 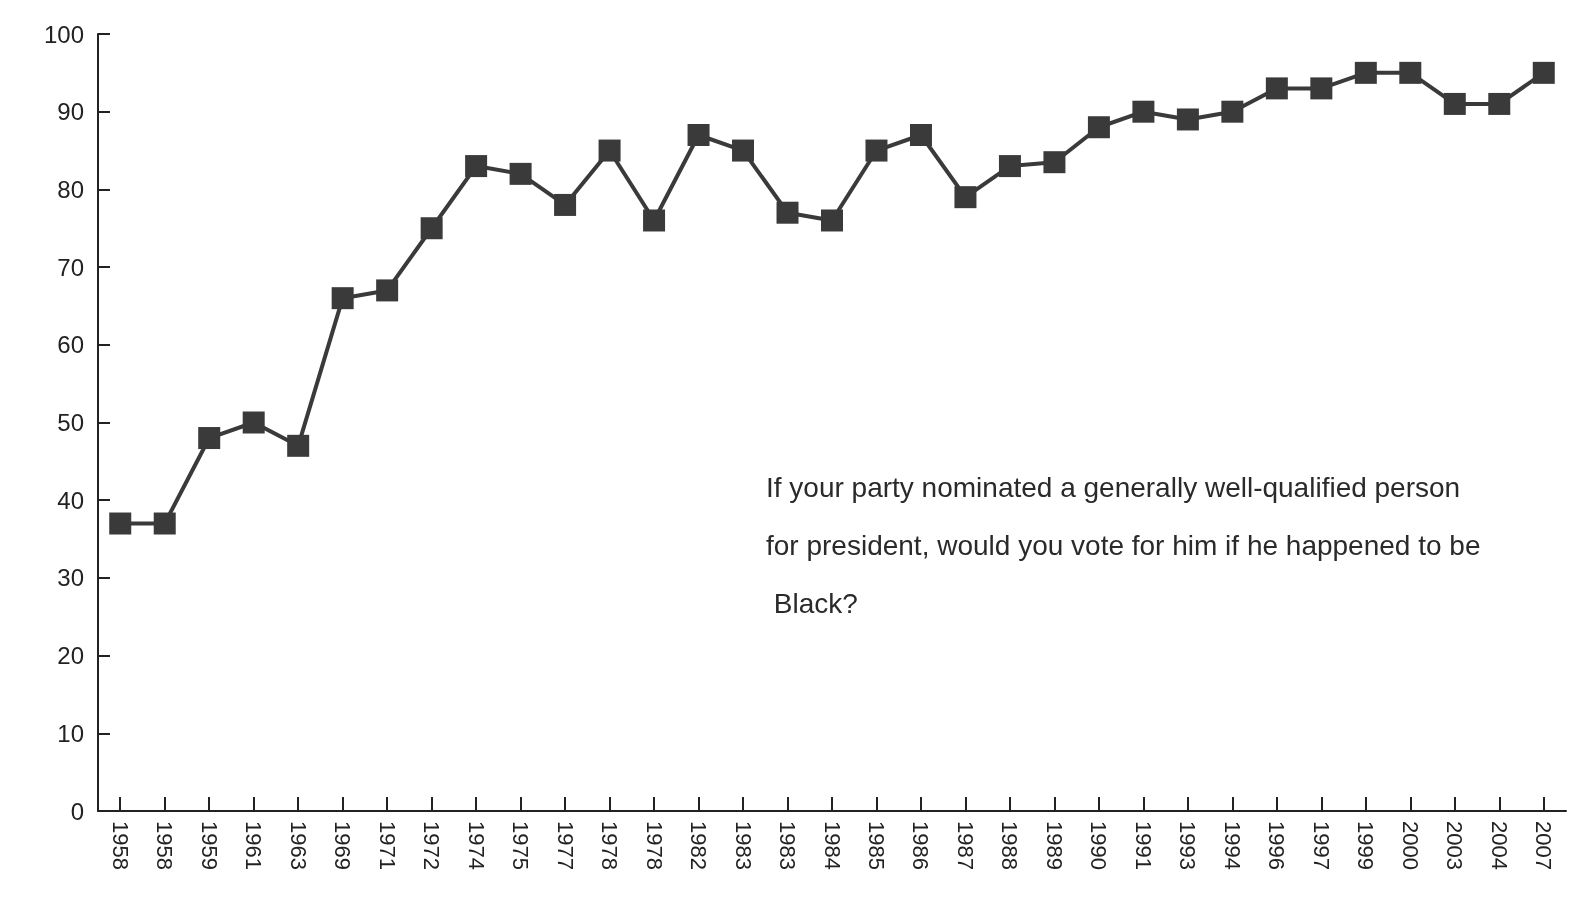 I want to click on x-tick-label: 1994, so click(x=1232, y=845).